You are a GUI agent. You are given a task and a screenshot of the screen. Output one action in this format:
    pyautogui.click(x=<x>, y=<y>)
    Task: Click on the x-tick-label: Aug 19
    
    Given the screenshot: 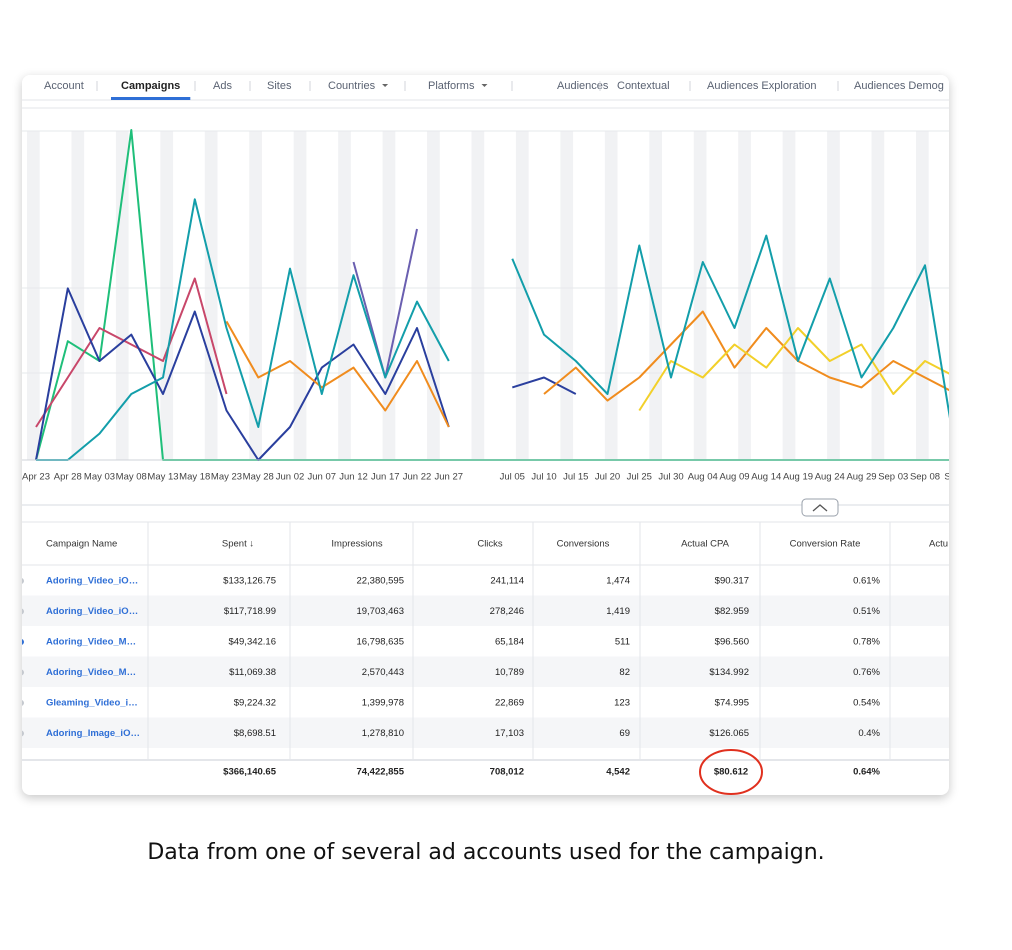 What is the action you would take?
    pyautogui.click(x=798, y=477)
    